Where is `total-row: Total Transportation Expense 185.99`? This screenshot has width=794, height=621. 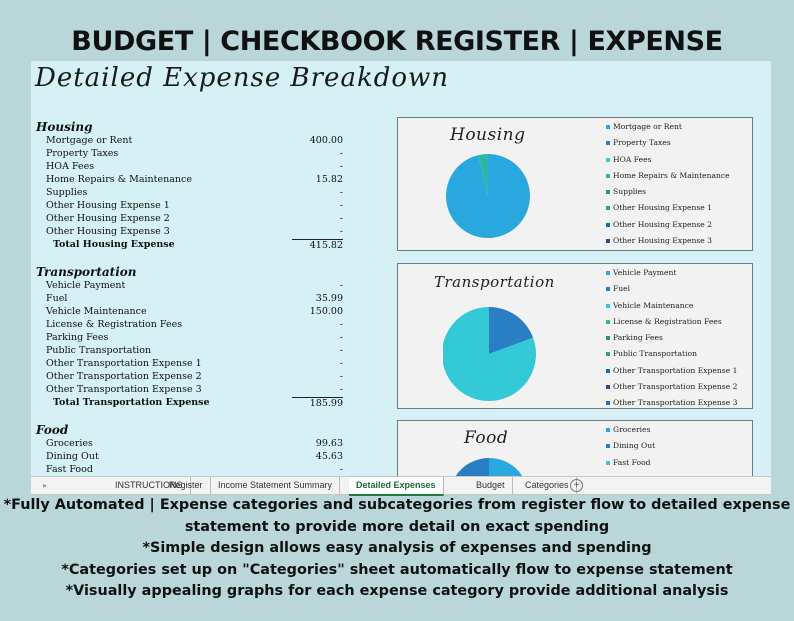
total-row: Total Transportation Expense 185.99 is located at coordinates (194, 403).